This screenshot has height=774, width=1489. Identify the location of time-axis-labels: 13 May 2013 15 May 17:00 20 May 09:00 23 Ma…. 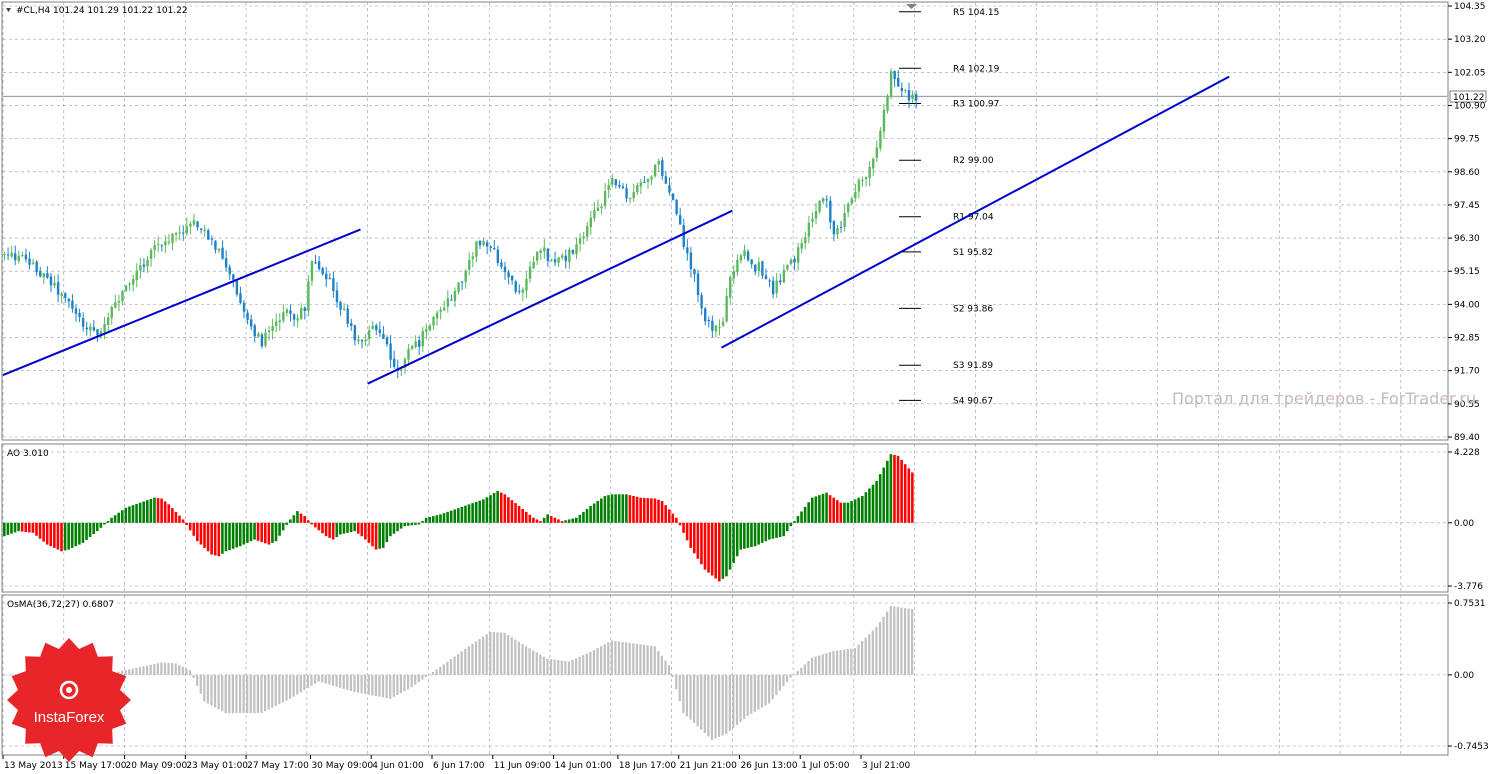
(456, 763).